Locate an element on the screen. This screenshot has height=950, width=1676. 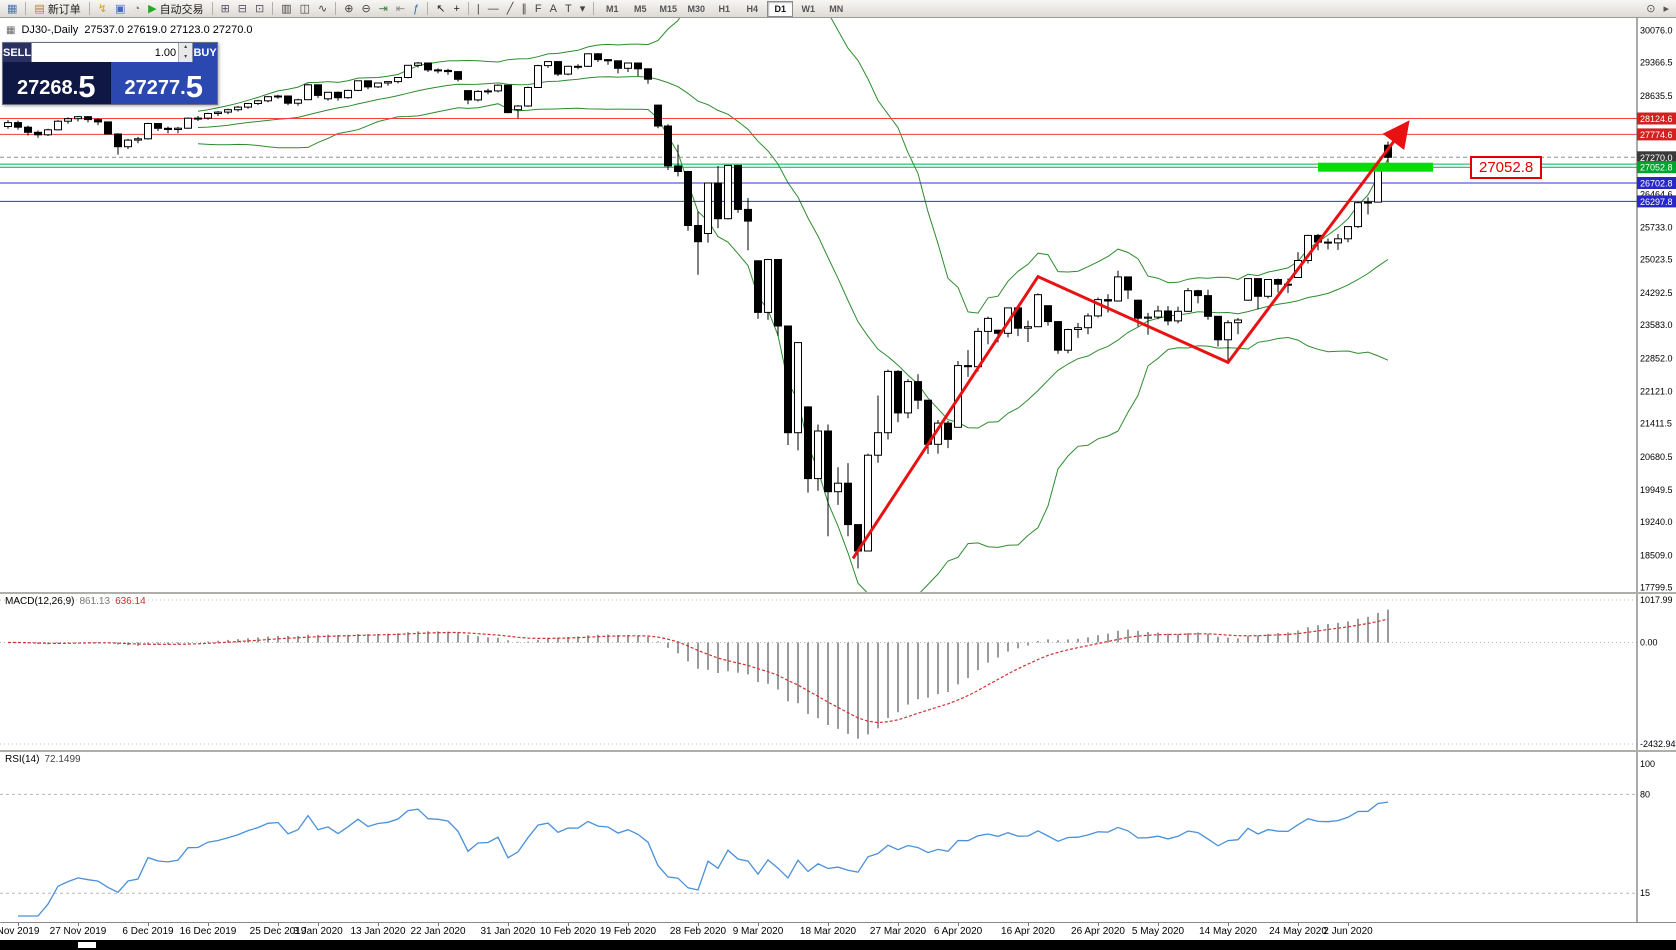
label-icon: T is located at coordinates (568, 9).